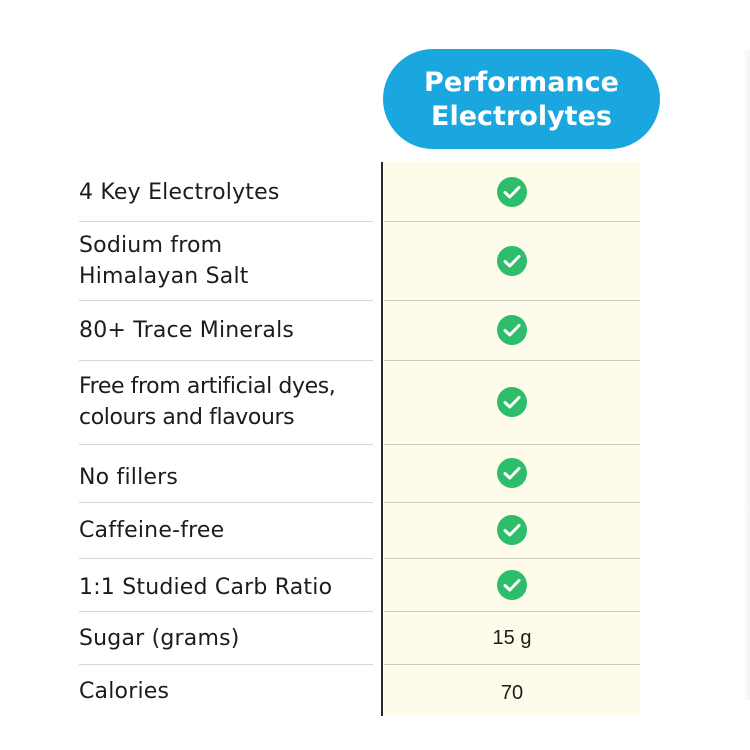 The height and width of the screenshot is (750, 750). Describe the element at coordinates (187, 330) in the screenshot. I see `row-label-line: 80+ Trace Minerals` at that location.